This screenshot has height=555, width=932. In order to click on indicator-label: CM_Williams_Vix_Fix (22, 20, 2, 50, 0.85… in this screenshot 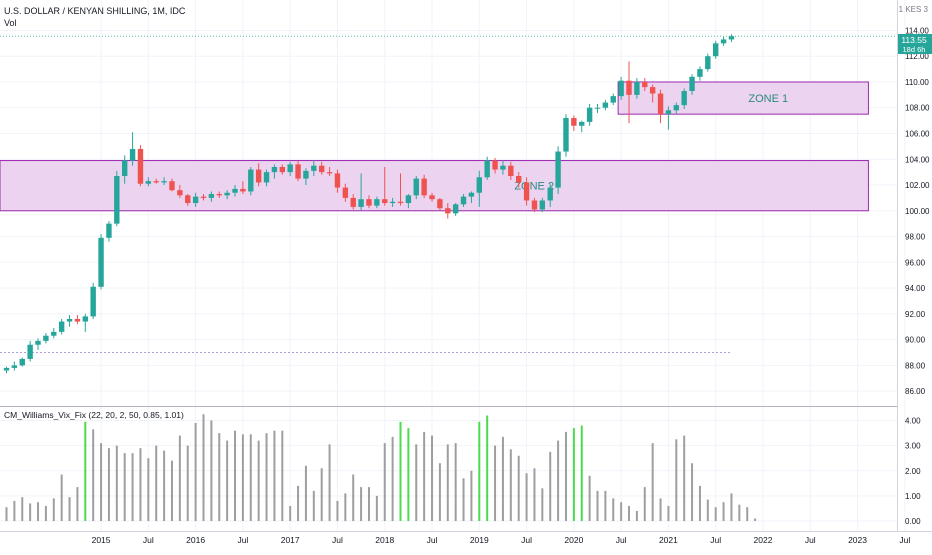, I will do `click(94, 415)`.